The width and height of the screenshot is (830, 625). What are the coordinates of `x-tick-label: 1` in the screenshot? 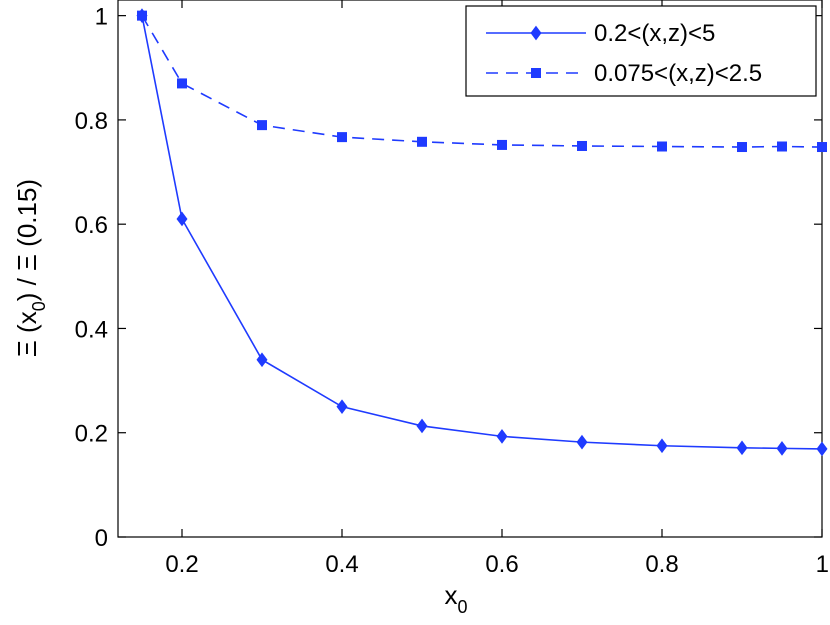 It's located at (822, 564).